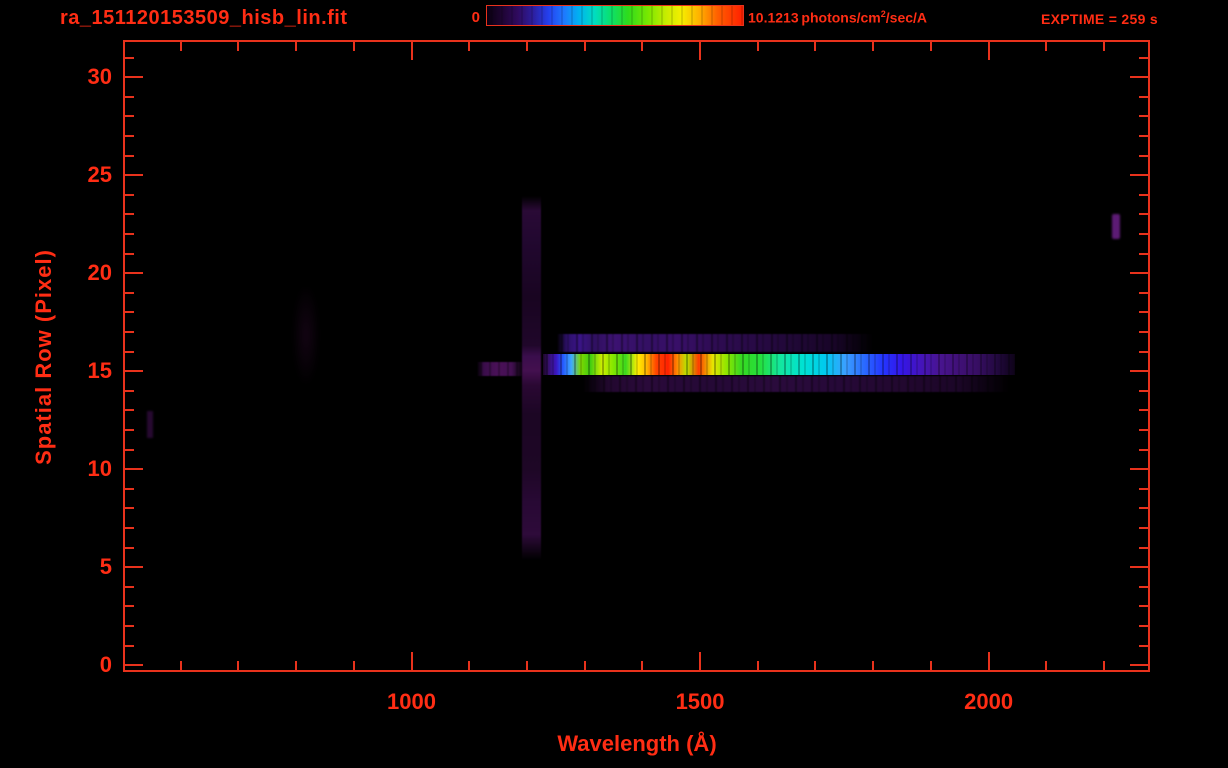 This screenshot has width=1228, height=768. I want to click on pre-lya-trace-segment, so click(500, 369).